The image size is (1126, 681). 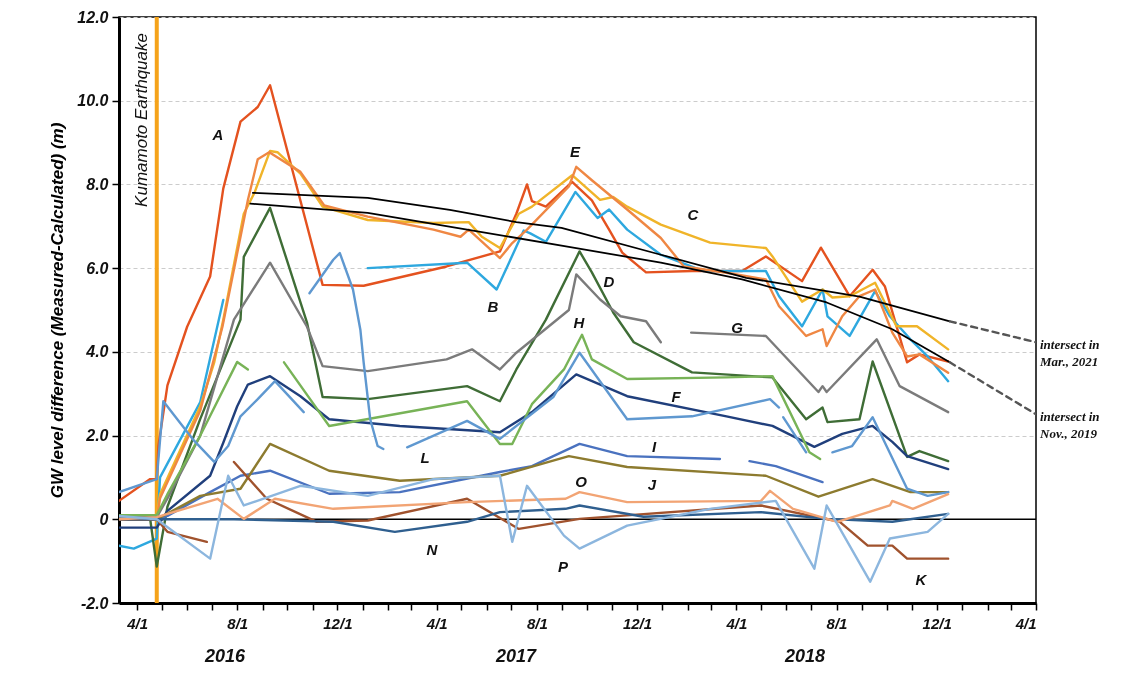 What do you see at coordinates (93, 101) in the screenshot?
I see `y-tick-label: 10.0` at bounding box center [93, 101].